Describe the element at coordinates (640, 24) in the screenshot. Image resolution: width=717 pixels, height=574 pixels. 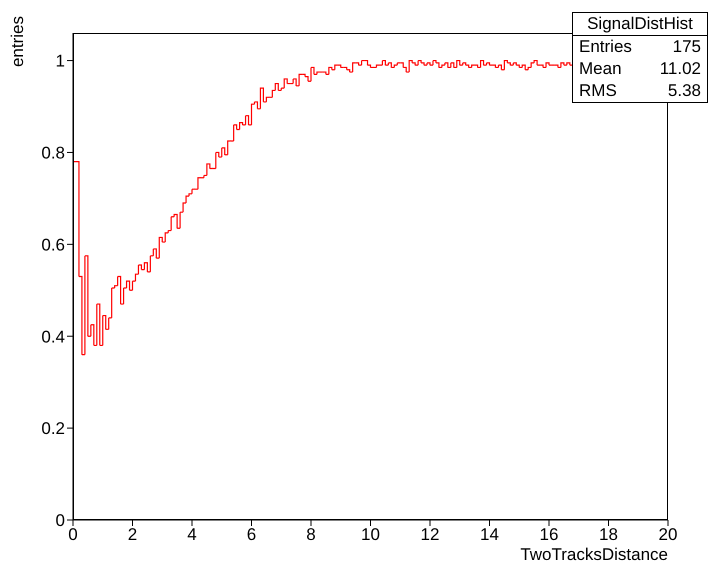
I see `chart-title: SignalDistHist` at that location.